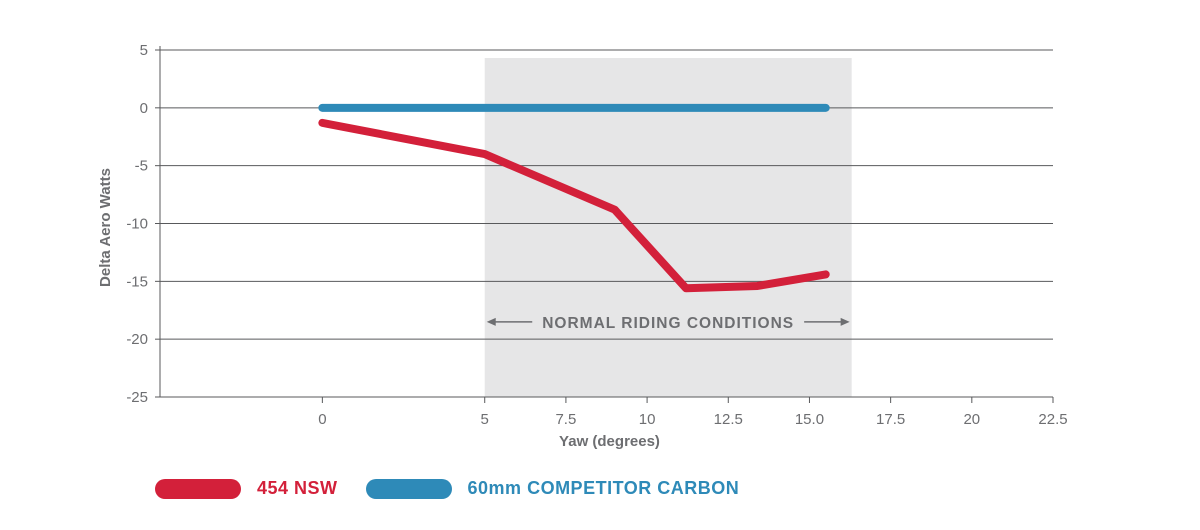 Image resolution: width=1200 pixels, height=530 pixels. What do you see at coordinates (565, 419) in the screenshot?
I see `x-tick-label-7-5: 7.5` at bounding box center [565, 419].